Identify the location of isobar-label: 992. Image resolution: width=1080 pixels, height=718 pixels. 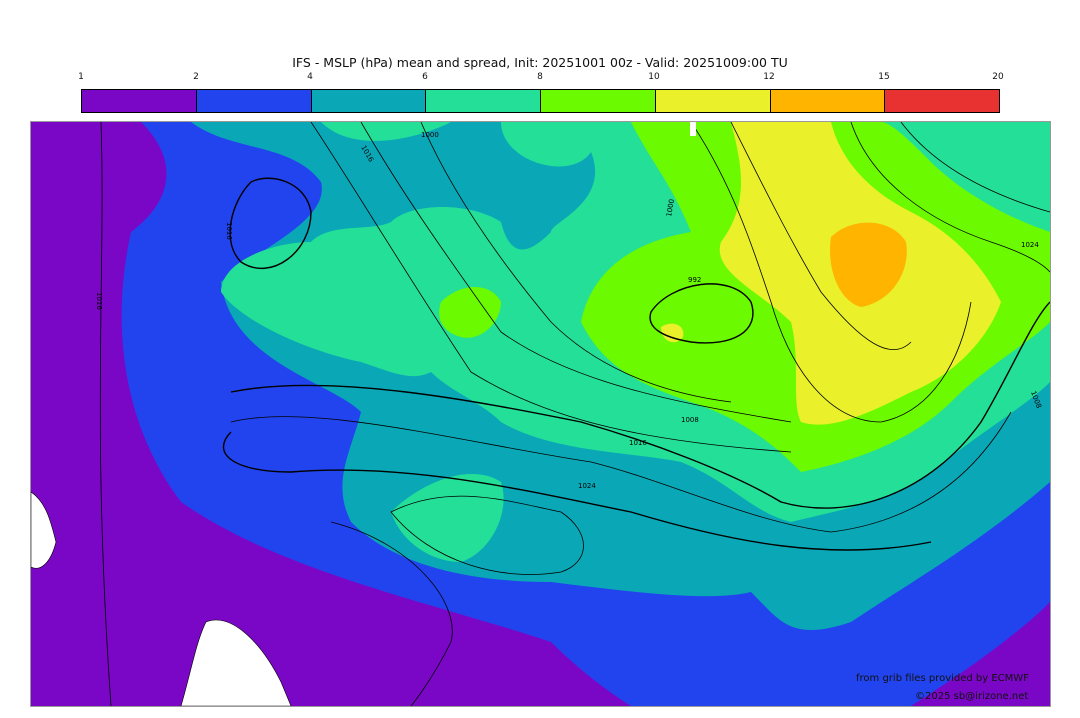
(694, 280).